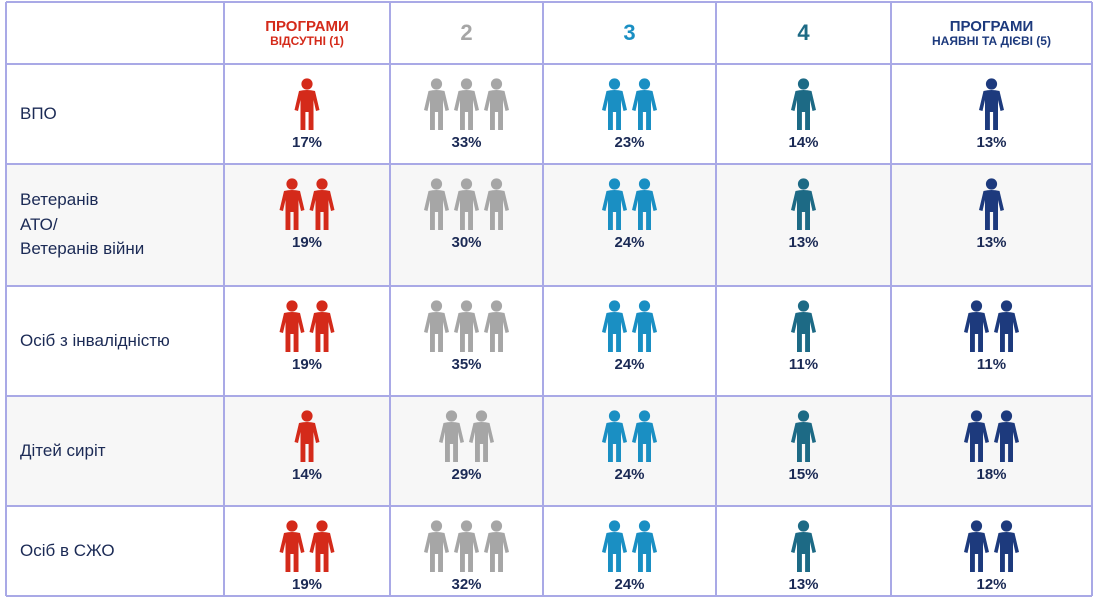 This screenshot has height=607, width=1101. I want to click on row-label: Ветеранів АТО/ Ветеранів війни, so click(82, 224).